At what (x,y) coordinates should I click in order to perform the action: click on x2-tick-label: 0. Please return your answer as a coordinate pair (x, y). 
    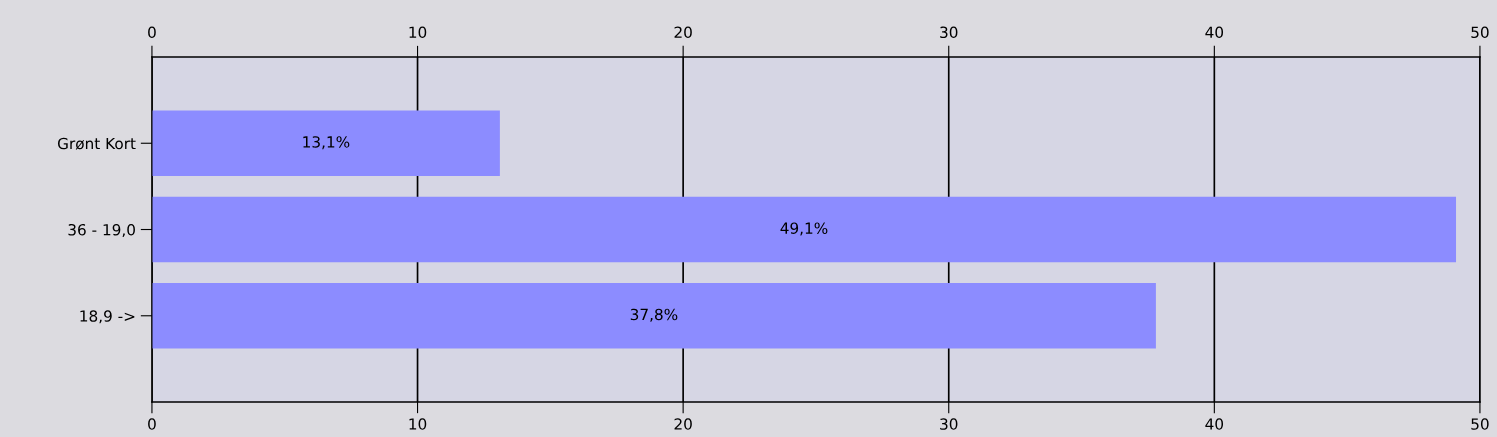
    Looking at the image, I should click on (152, 32).